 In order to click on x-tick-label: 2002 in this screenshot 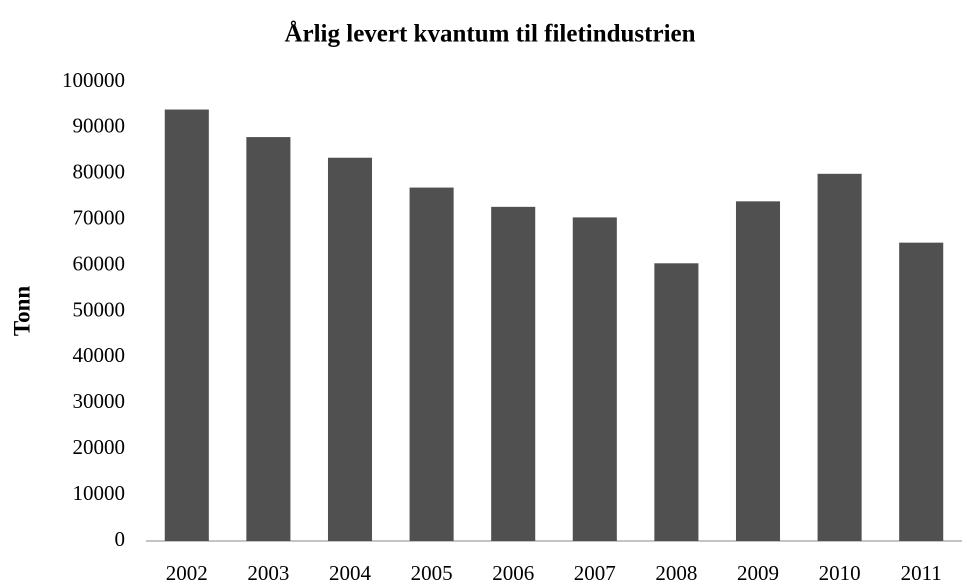, I will do `click(187, 572)`.